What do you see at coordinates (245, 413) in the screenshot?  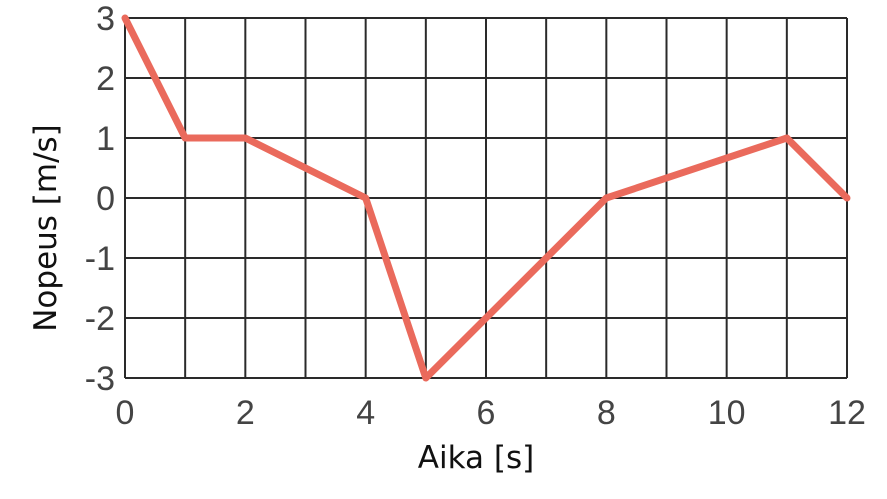 I see `x-tick-label: 2` at bounding box center [245, 413].